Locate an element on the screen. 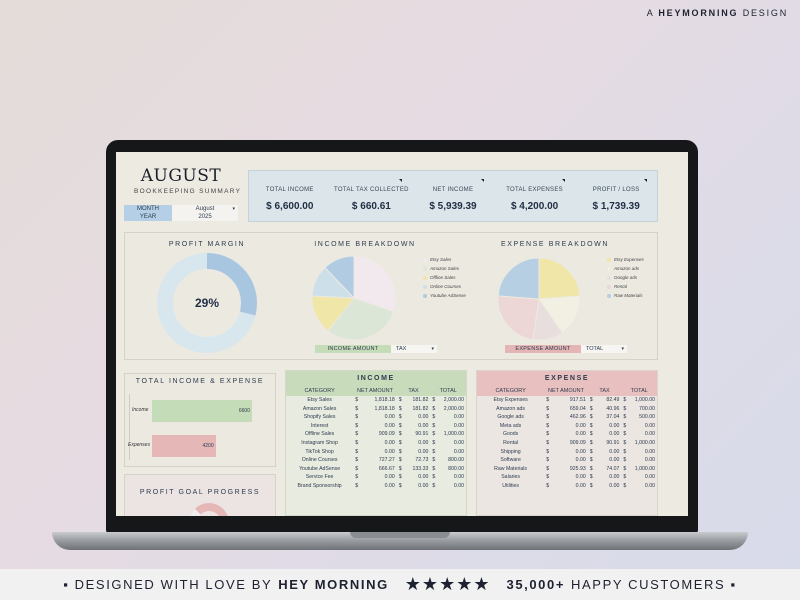 The image size is (800, 600). expense-table-title: EXPENSE is located at coordinates (567, 379).